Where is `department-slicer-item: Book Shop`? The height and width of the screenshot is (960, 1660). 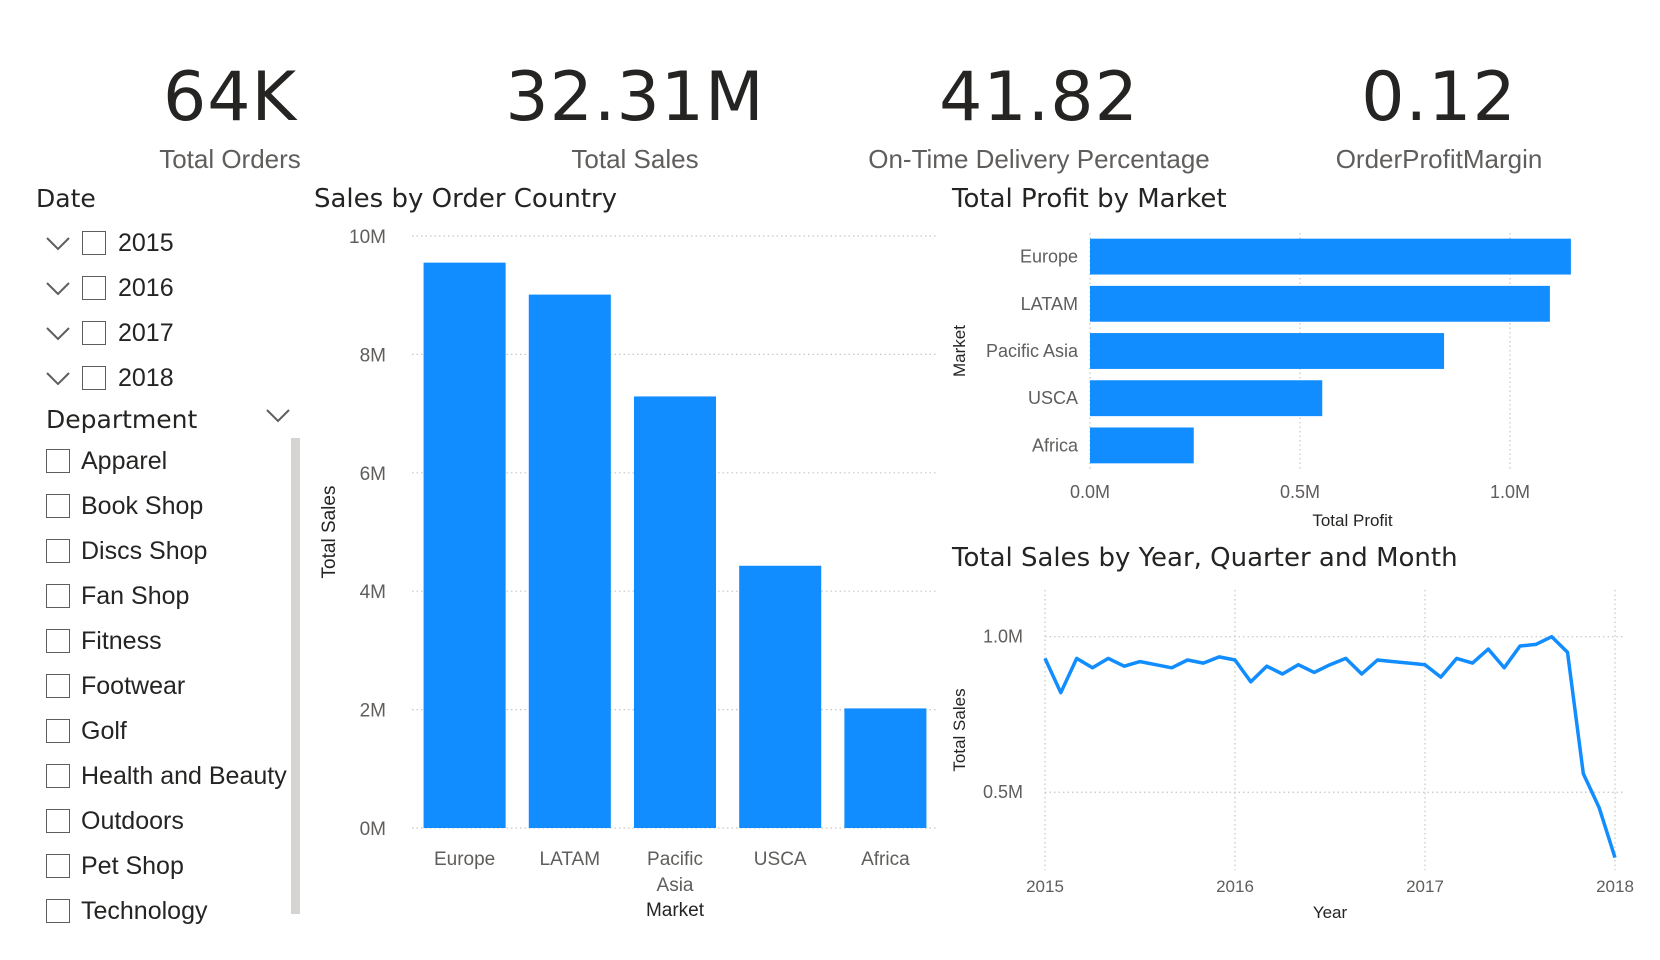 department-slicer-item: Book Shop is located at coordinates (124, 506).